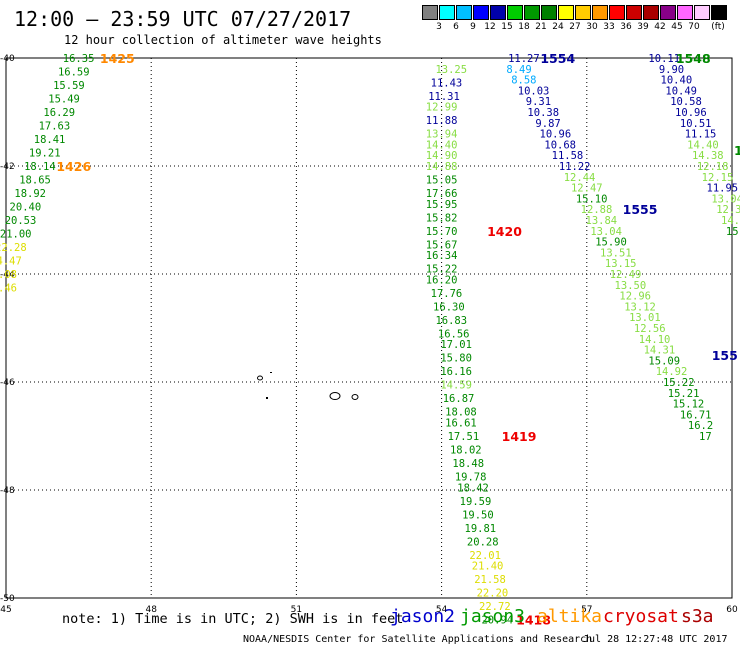 This screenshot has height=650, width=740. What do you see at coordinates (575, 27) in the screenshot?
I see `scale-label: 27` at bounding box center [575, 27].